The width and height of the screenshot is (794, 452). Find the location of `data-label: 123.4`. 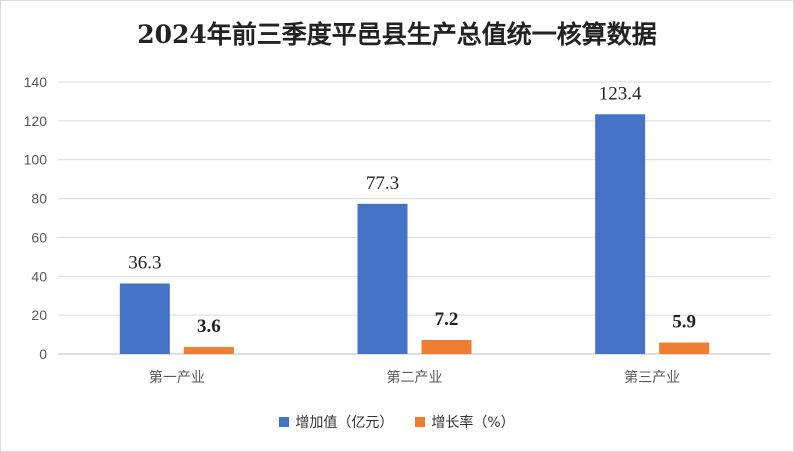

data-label: 123.4 is located at coordinates (620, 93).